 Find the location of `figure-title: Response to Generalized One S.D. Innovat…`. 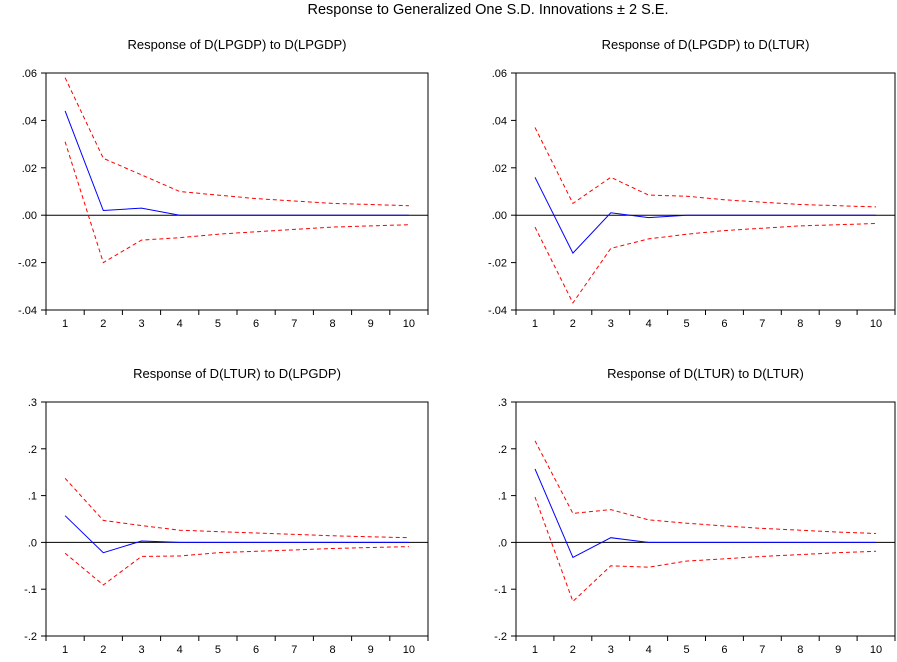

figure-title: Response to Generalized One S.D. Innovat… is located at coordinates (488, 10).